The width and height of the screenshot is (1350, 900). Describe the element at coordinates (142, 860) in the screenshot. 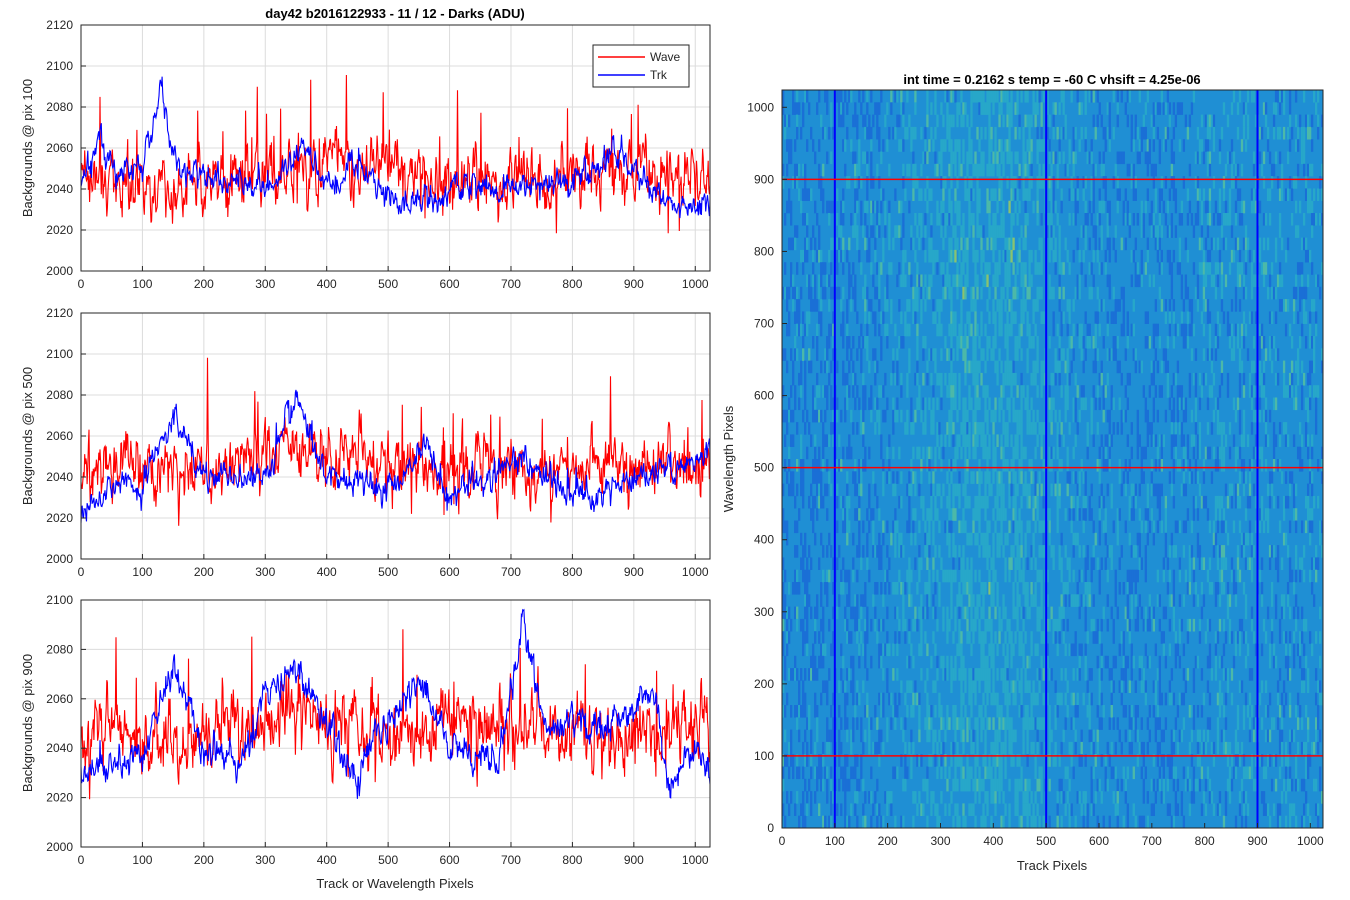

I see `x-tick-label: 100` at that location.